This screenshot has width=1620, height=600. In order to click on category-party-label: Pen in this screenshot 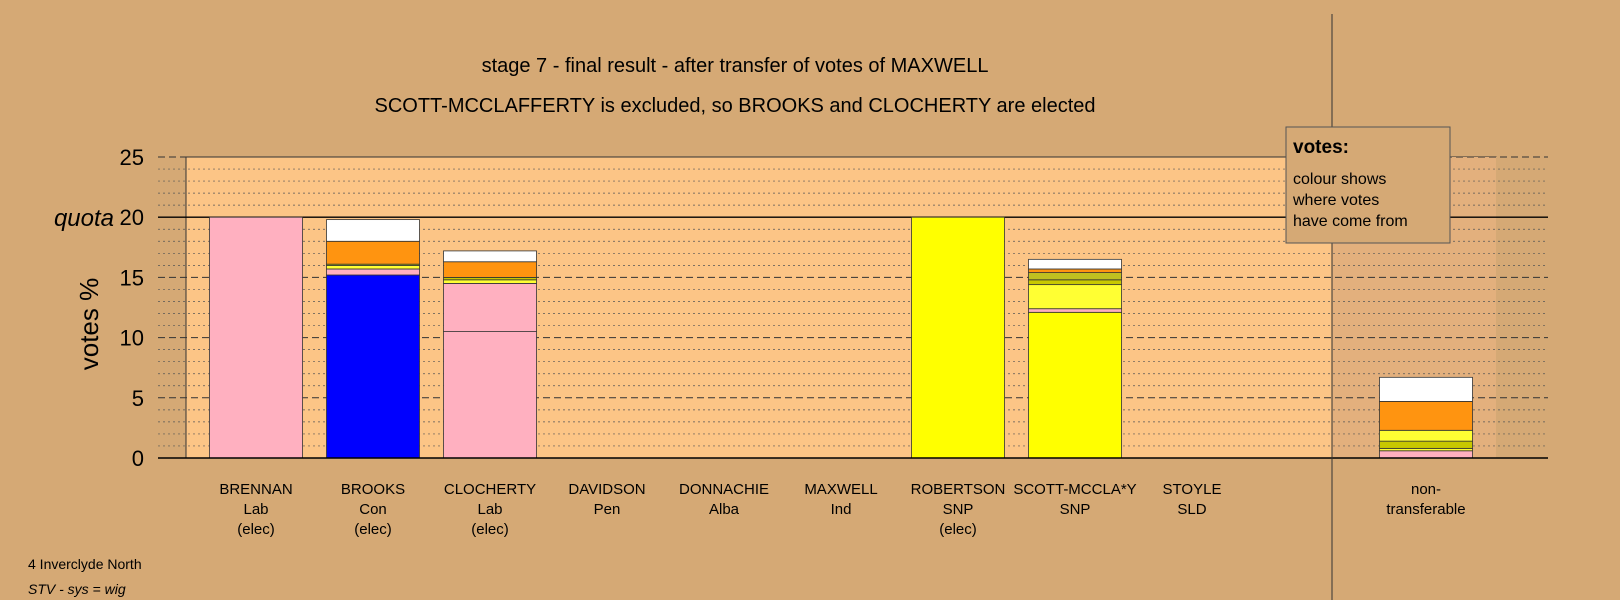, I will do `click(607, 509)`.